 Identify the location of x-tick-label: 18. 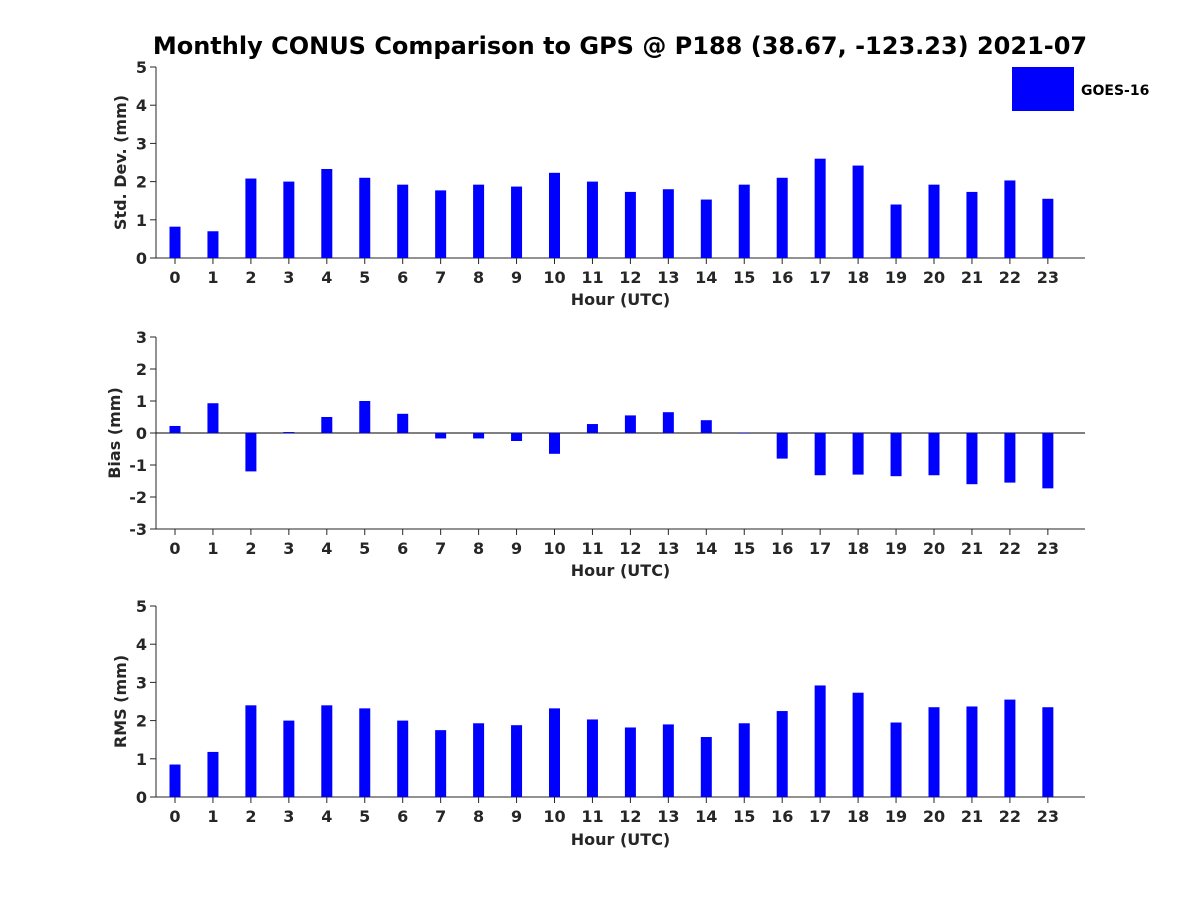
(858, 548).